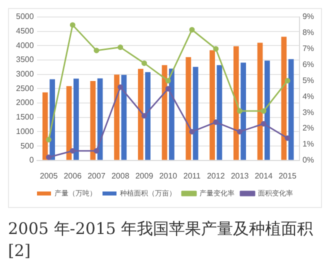  Describe the element at coordinates (216, 175) in the screenshot. I see `x-tick-label: 2012` at that location.